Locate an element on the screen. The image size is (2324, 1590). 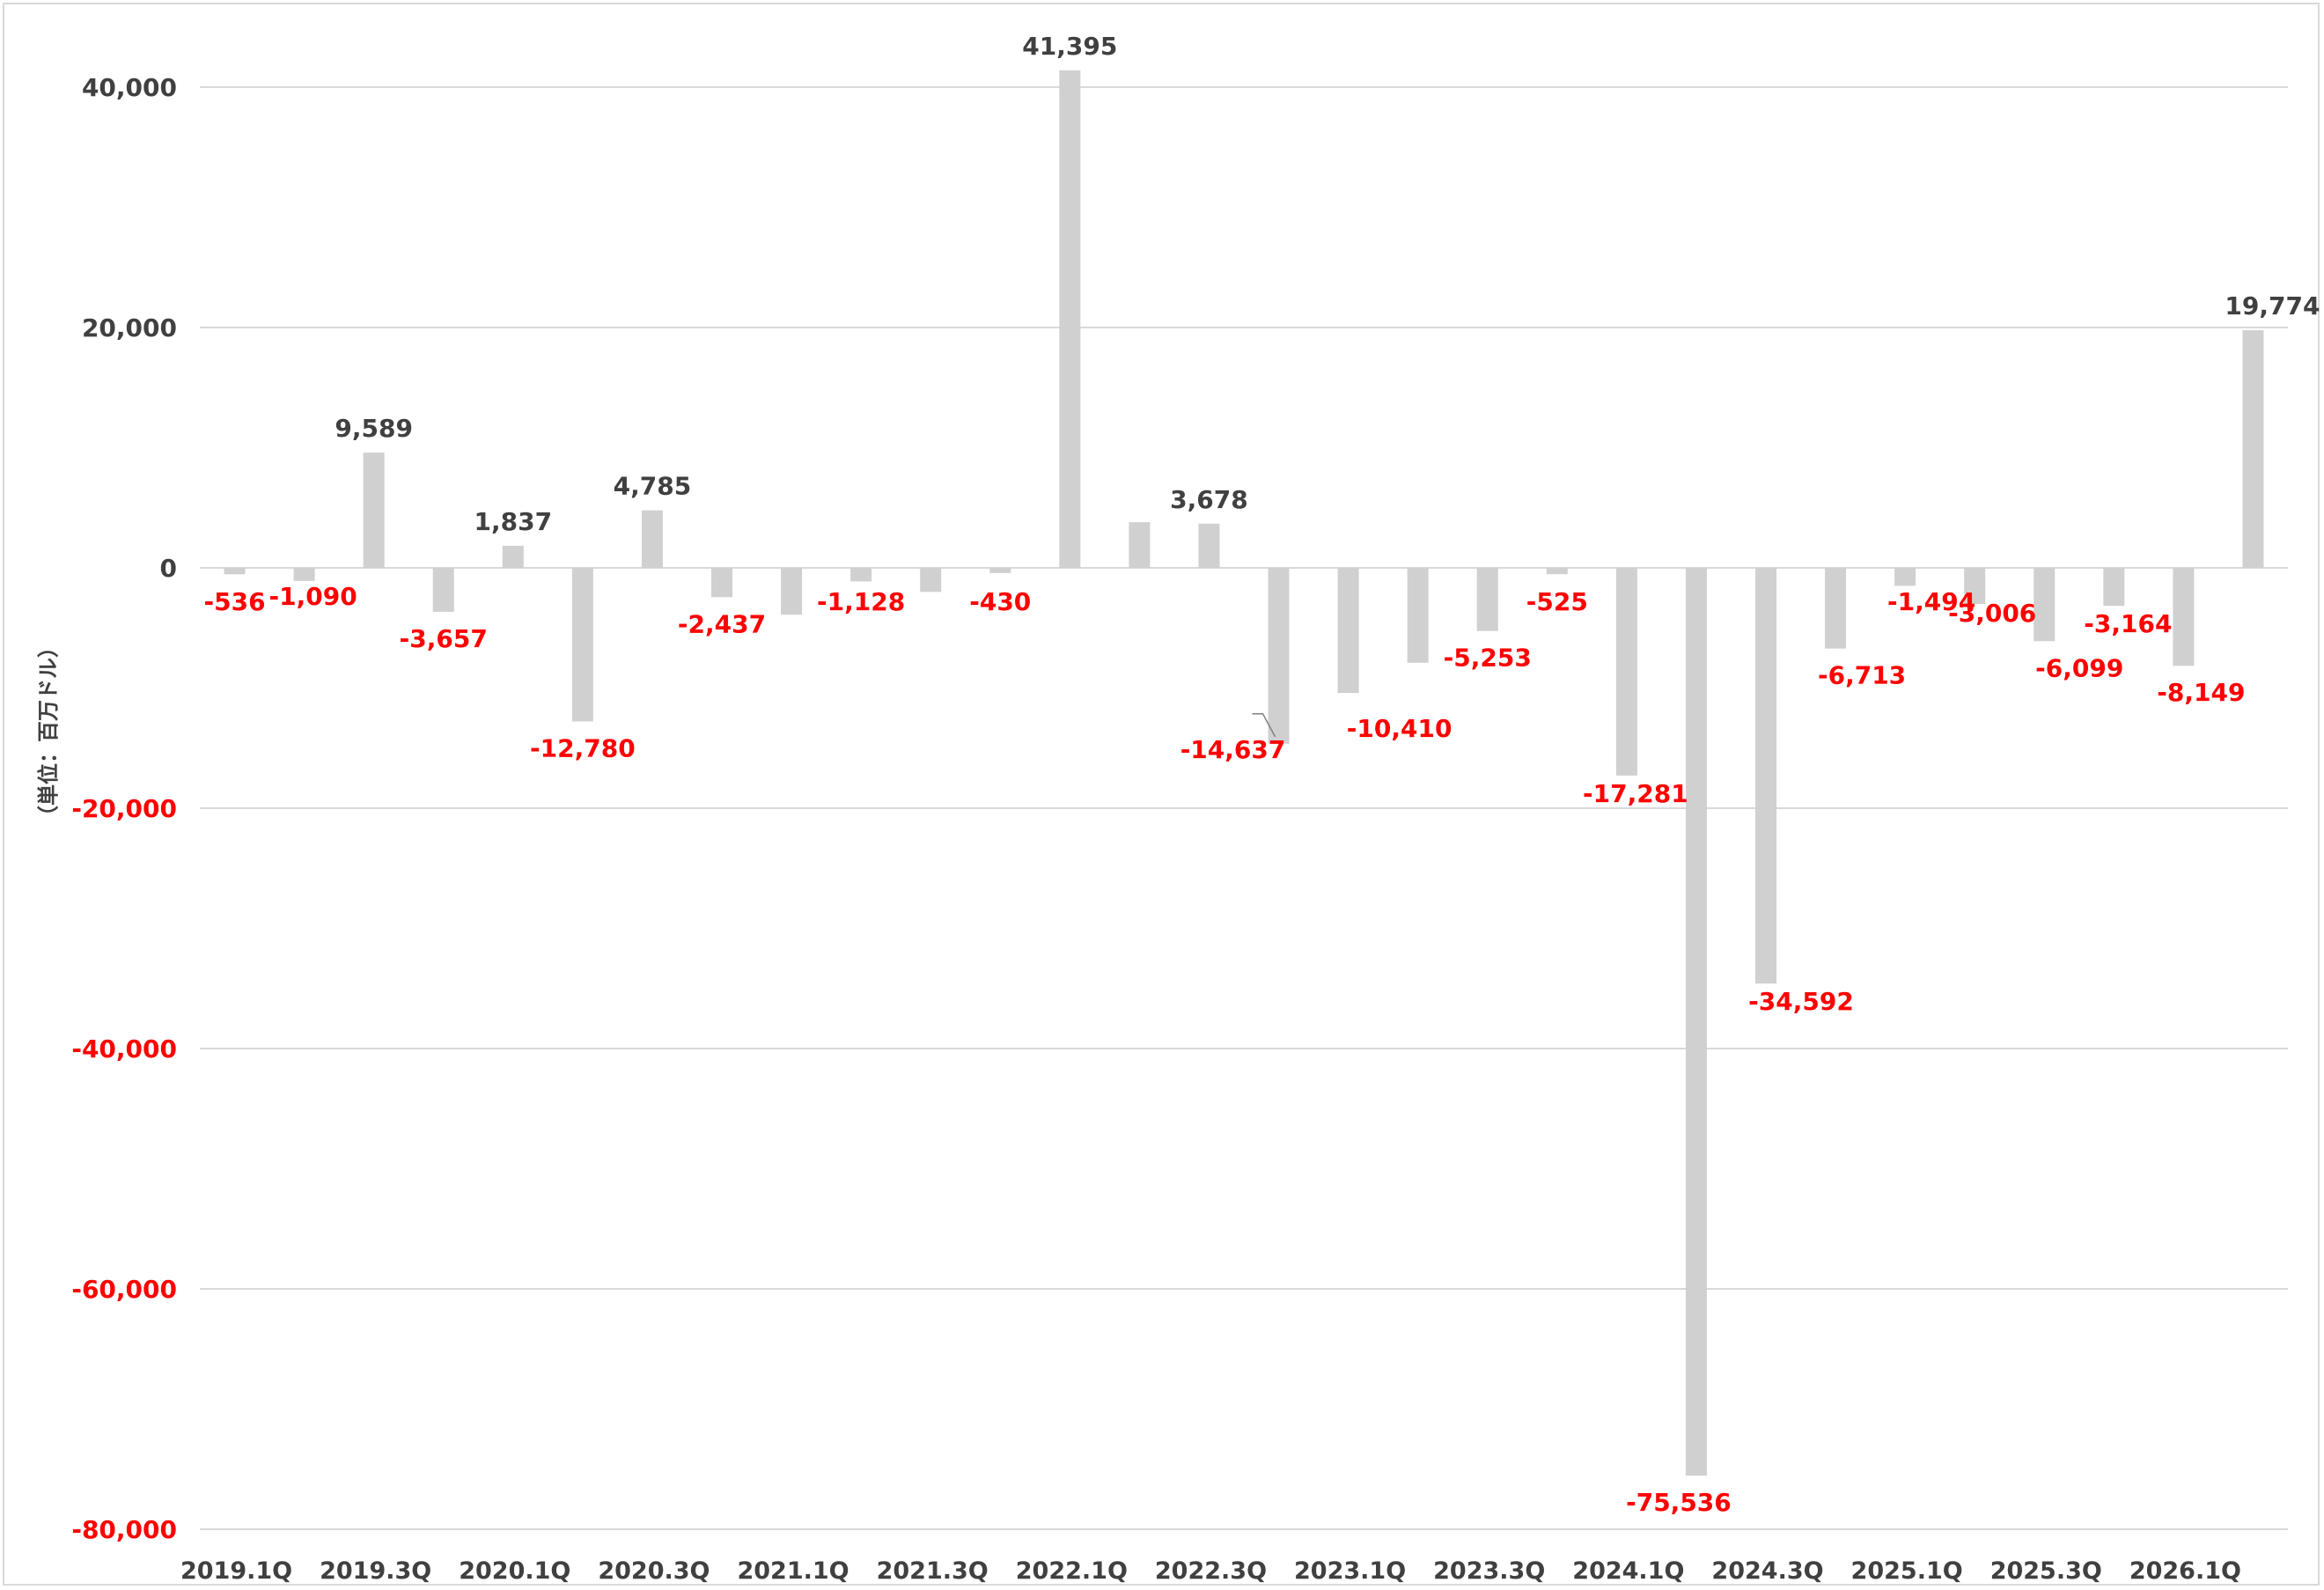
bar-2019.4Q is located at coordinates (443, 590).